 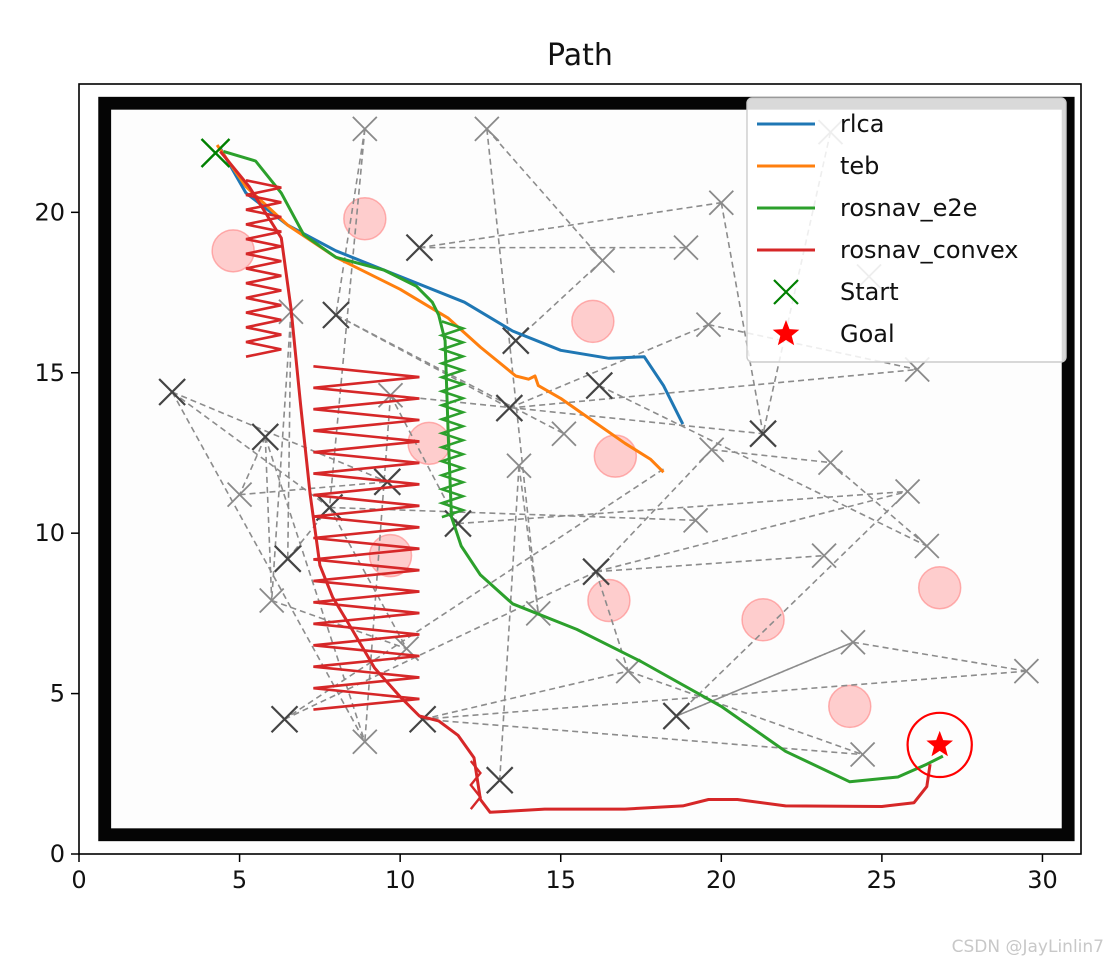 What do you see at coordinates (57, 854) in the screenshot?
I see `y-tick-label: 0` at bounding box center [57, 854].